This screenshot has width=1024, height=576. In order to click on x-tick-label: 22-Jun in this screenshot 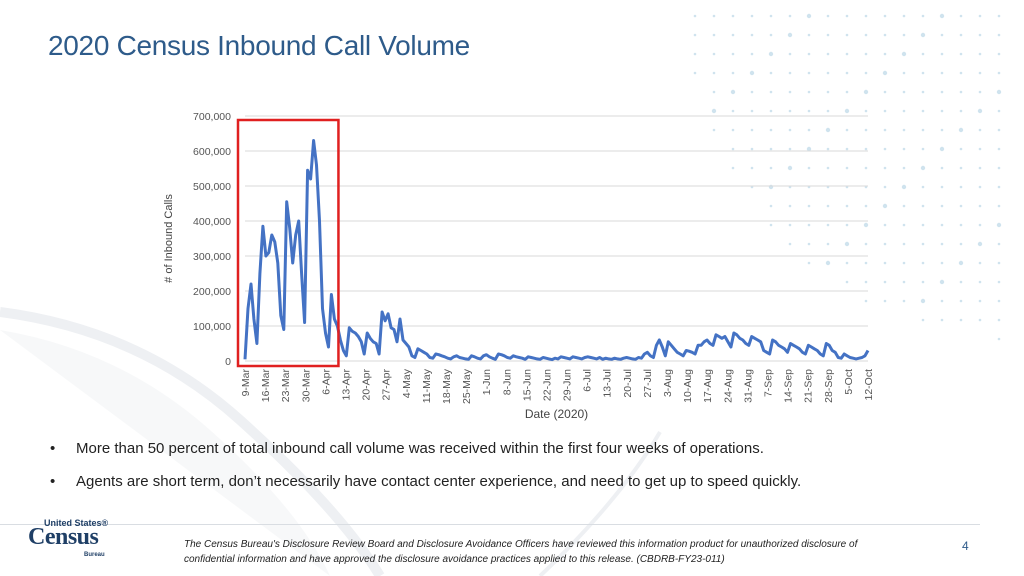, I will do `click(547, 385)`.